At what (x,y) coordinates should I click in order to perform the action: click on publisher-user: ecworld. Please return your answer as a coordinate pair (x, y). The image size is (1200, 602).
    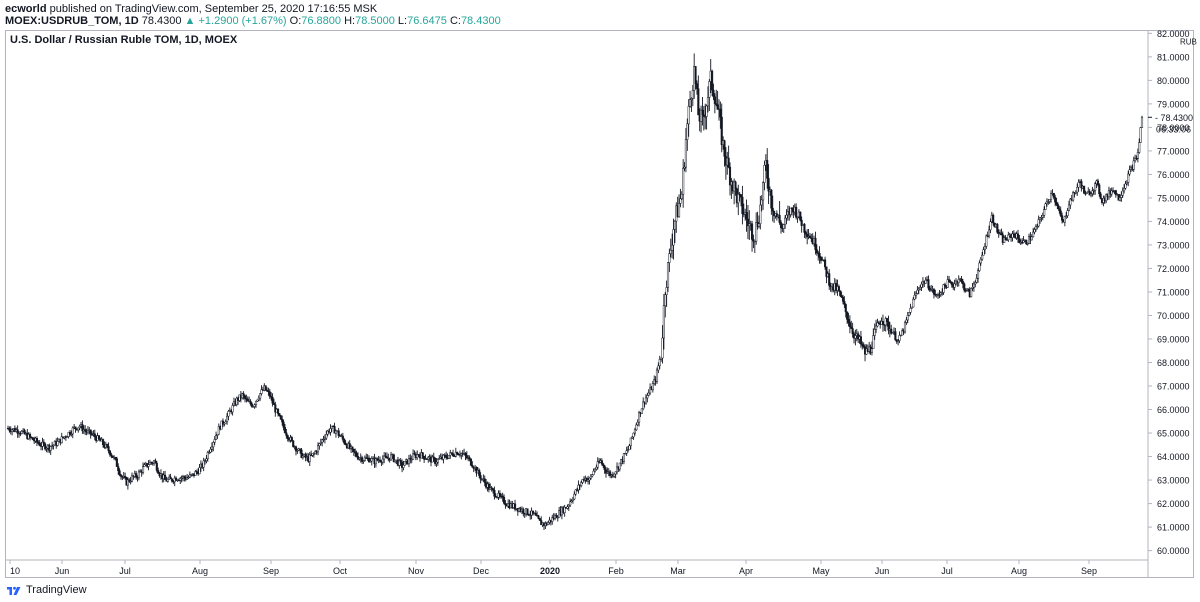
    Looking at the image, I should click on (26, 9).